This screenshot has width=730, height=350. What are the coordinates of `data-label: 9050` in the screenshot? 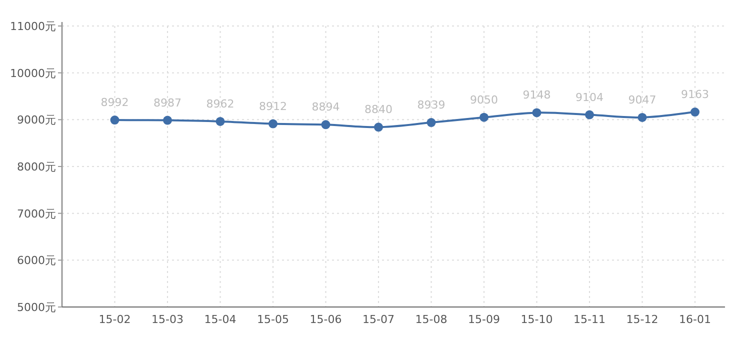 It's located at (484, 99).